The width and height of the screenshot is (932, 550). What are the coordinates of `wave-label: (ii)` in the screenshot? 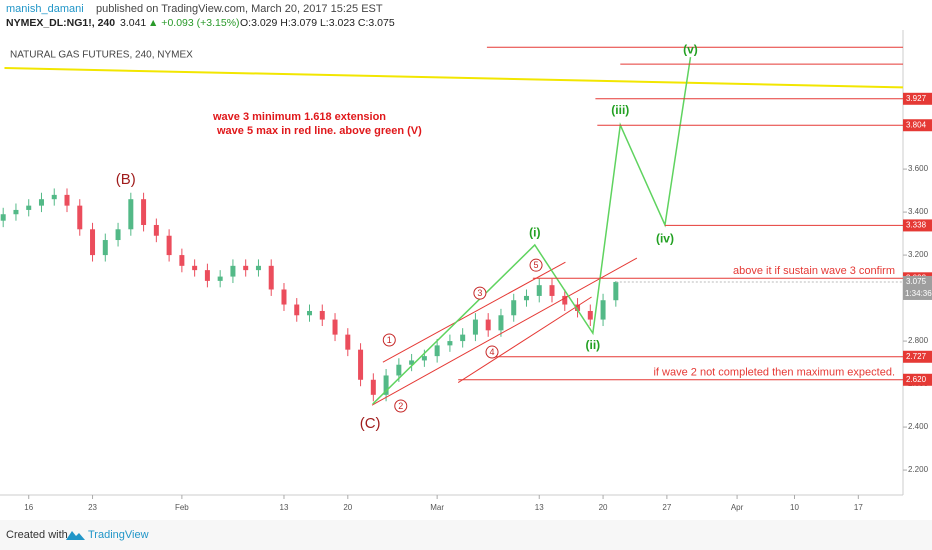 It's located at (593, 345).